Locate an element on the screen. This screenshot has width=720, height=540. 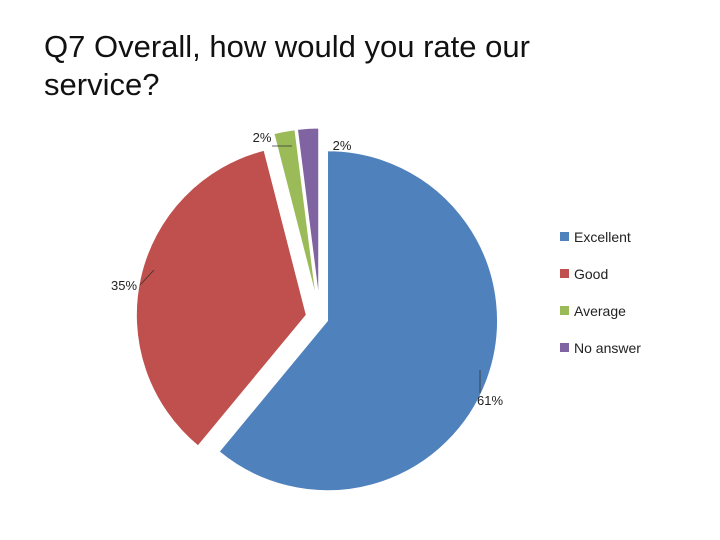
data-label: 35% is located at coordinates (124, 285).